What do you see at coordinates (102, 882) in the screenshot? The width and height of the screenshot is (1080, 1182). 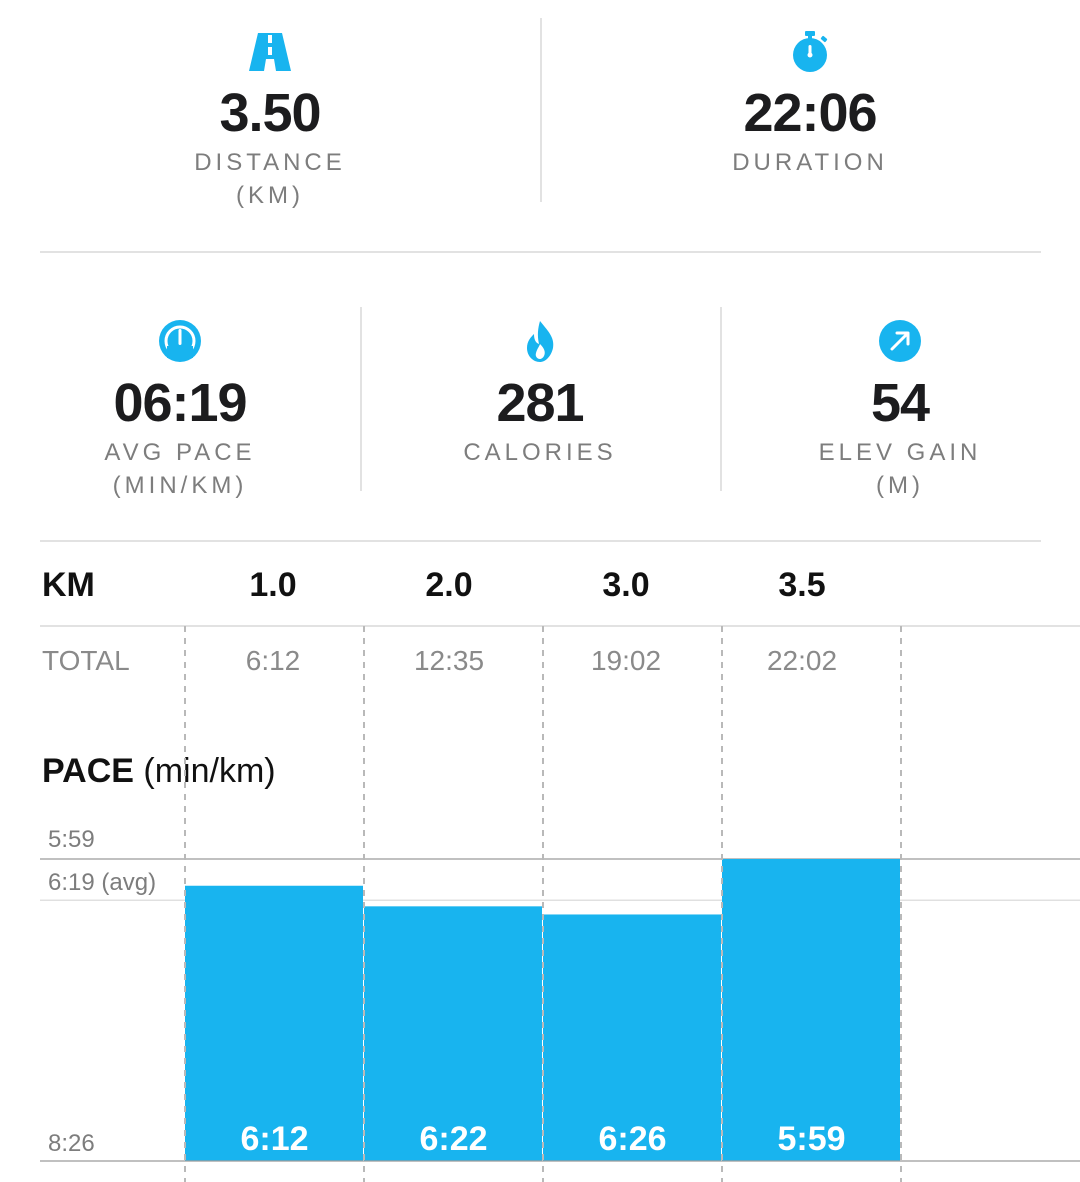 I see `axis-label-avg: 6:19 (avg)` at bounding box center [102, 882].